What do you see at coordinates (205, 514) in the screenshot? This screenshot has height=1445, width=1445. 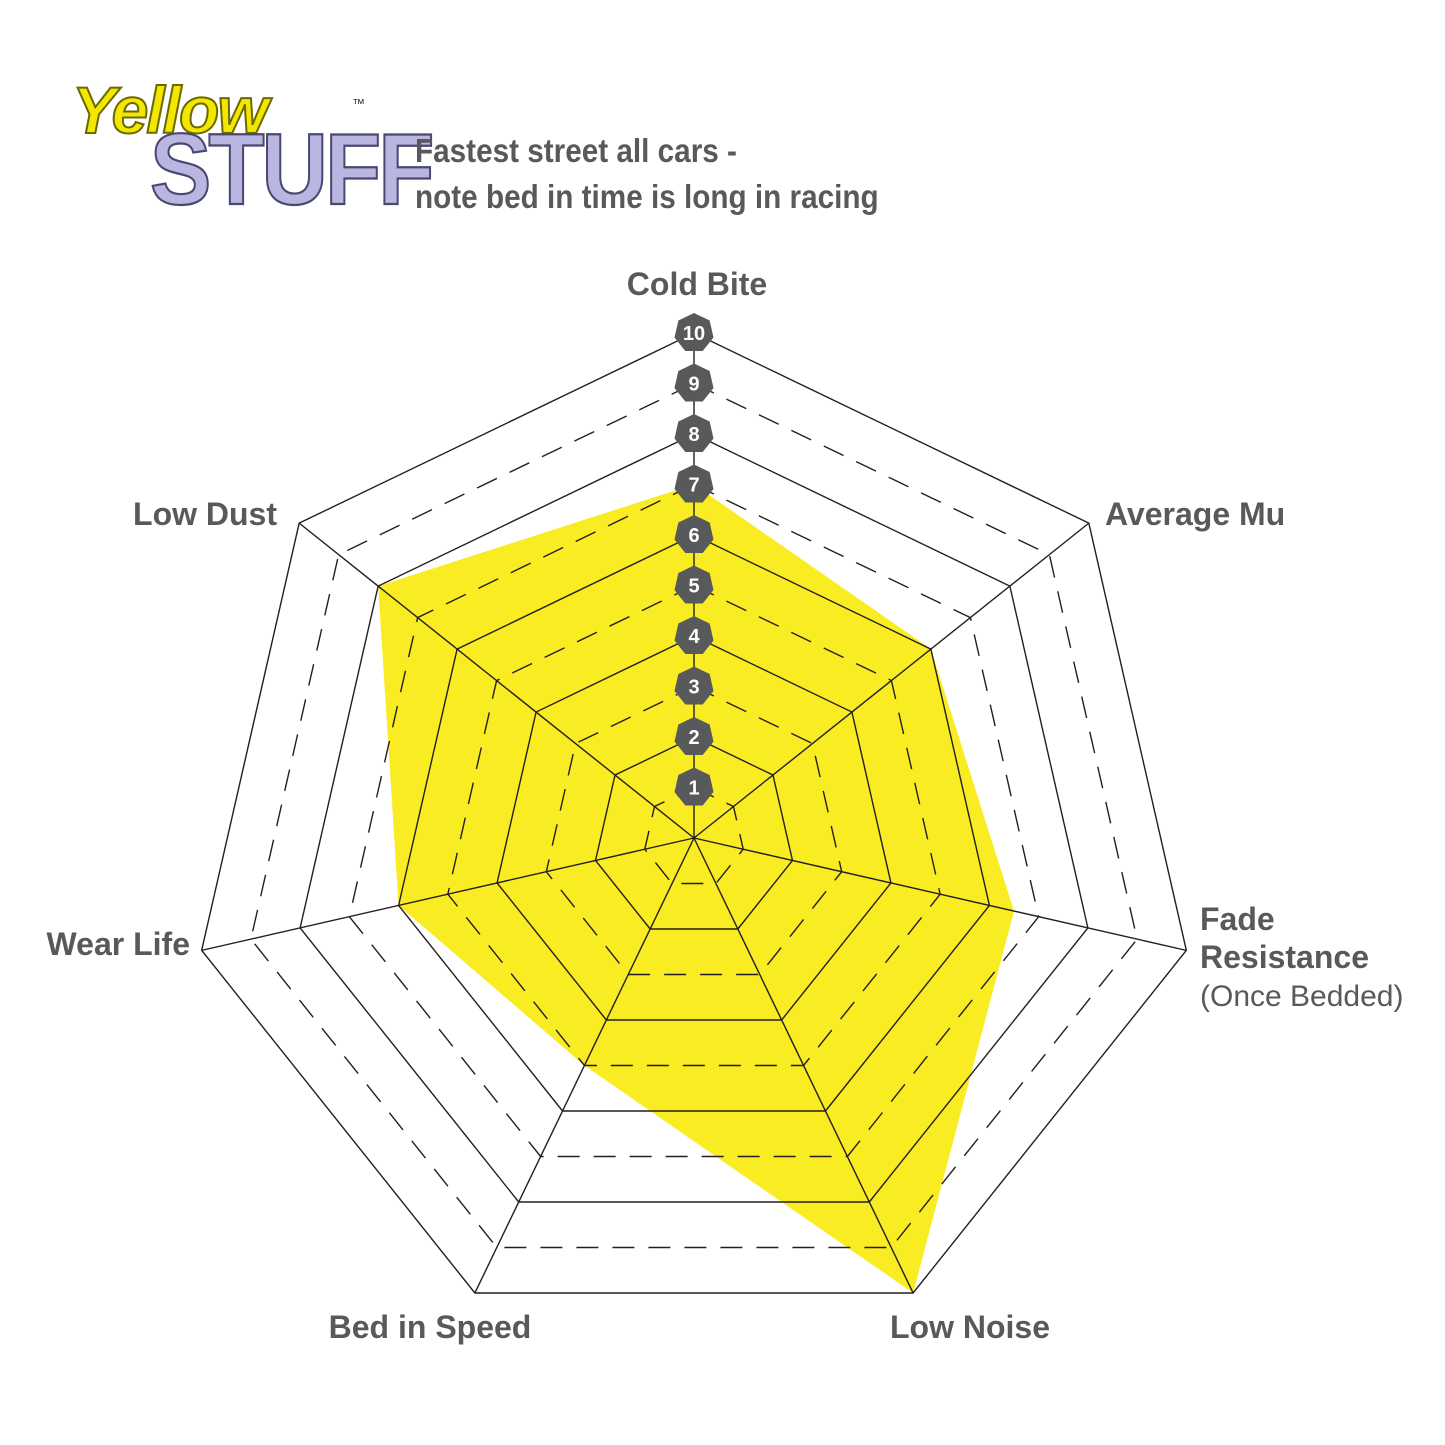 I see `axis-label: Low Dust` at bounding box center [205, 514].